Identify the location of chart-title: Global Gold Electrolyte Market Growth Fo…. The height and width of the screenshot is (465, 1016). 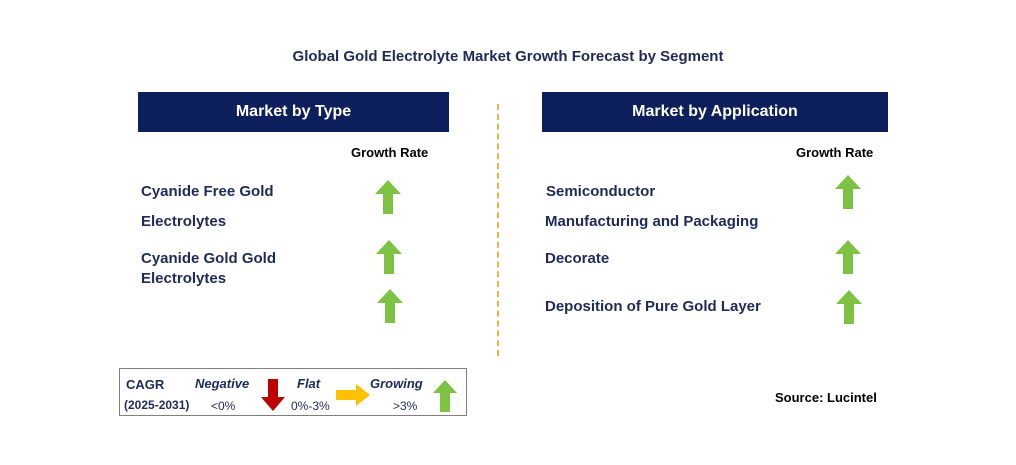
(508, 56).